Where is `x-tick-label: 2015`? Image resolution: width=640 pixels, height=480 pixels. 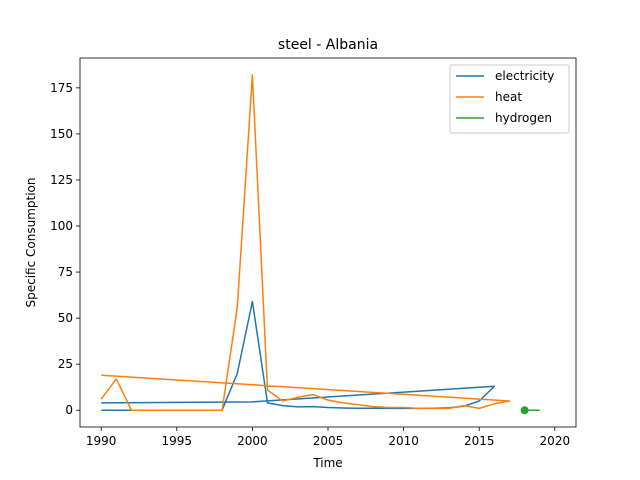 x-tick-label: 2015 is located at coordinates (479, 441).